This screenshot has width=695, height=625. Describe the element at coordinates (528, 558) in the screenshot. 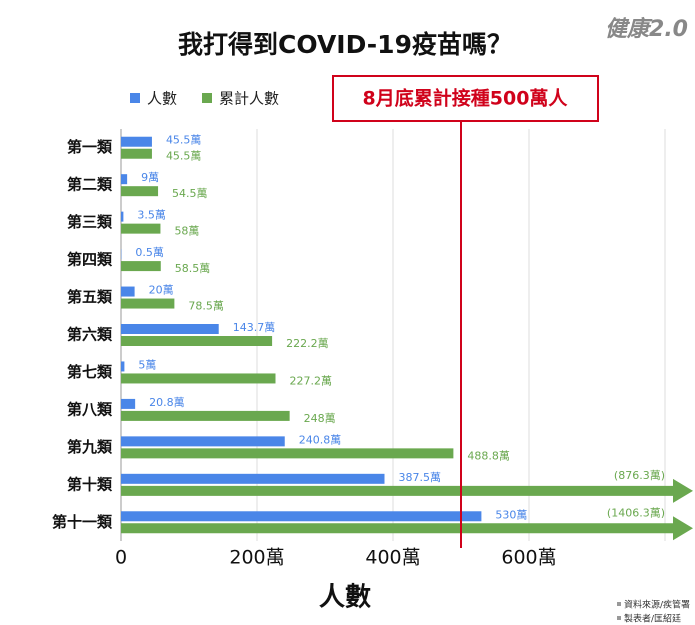

I see `x-tick-label: 600萬` at that location.